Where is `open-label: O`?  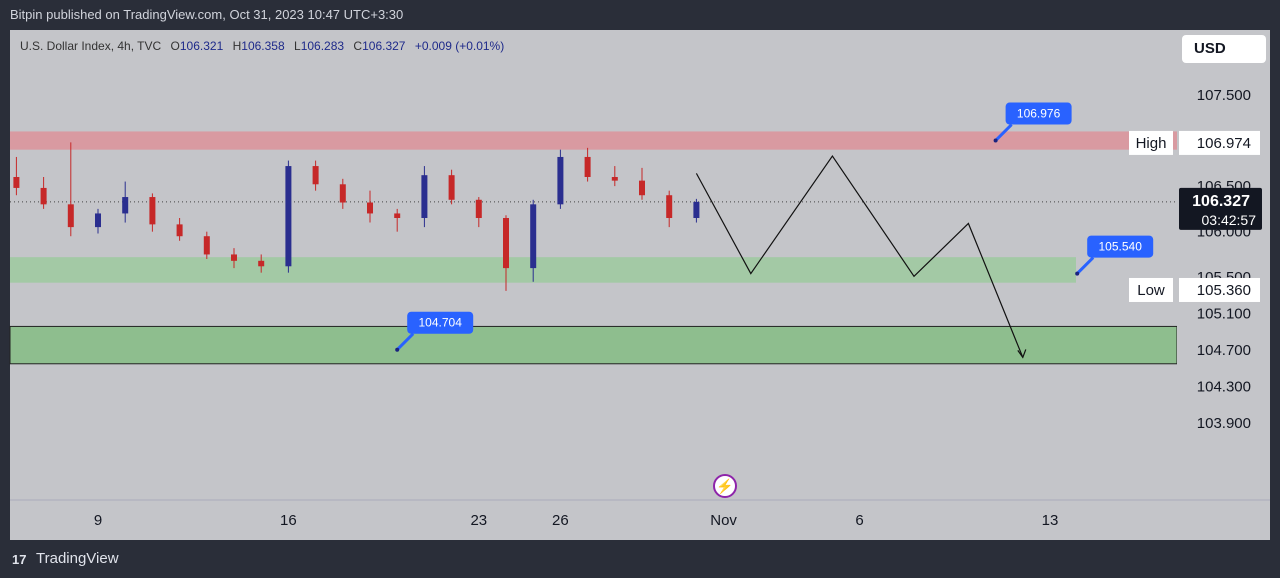
open-label: O is located at coordinates (175, 46).